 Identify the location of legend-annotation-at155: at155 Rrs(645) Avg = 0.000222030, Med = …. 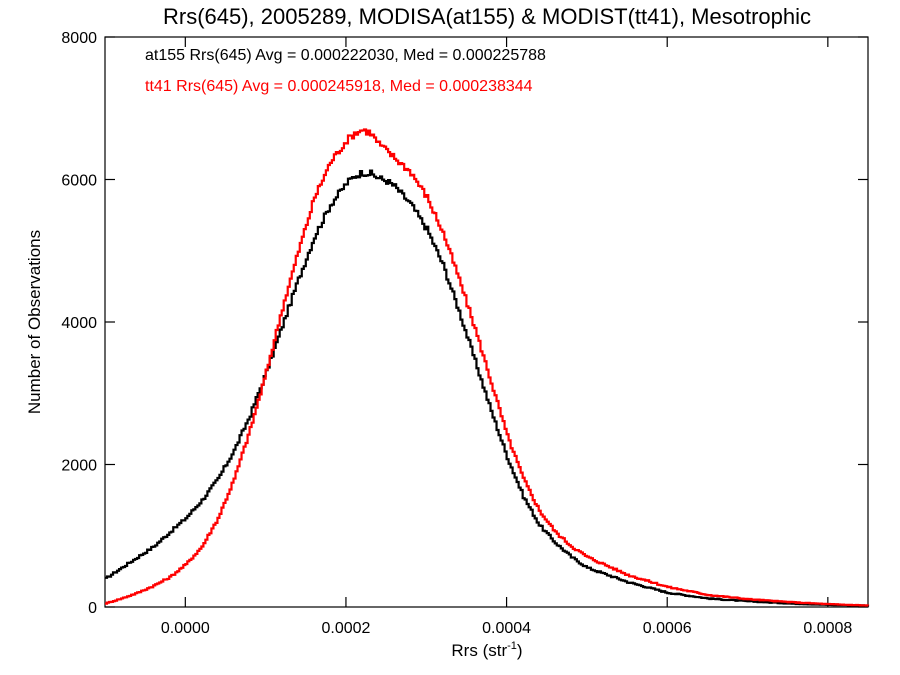
(345, 55).